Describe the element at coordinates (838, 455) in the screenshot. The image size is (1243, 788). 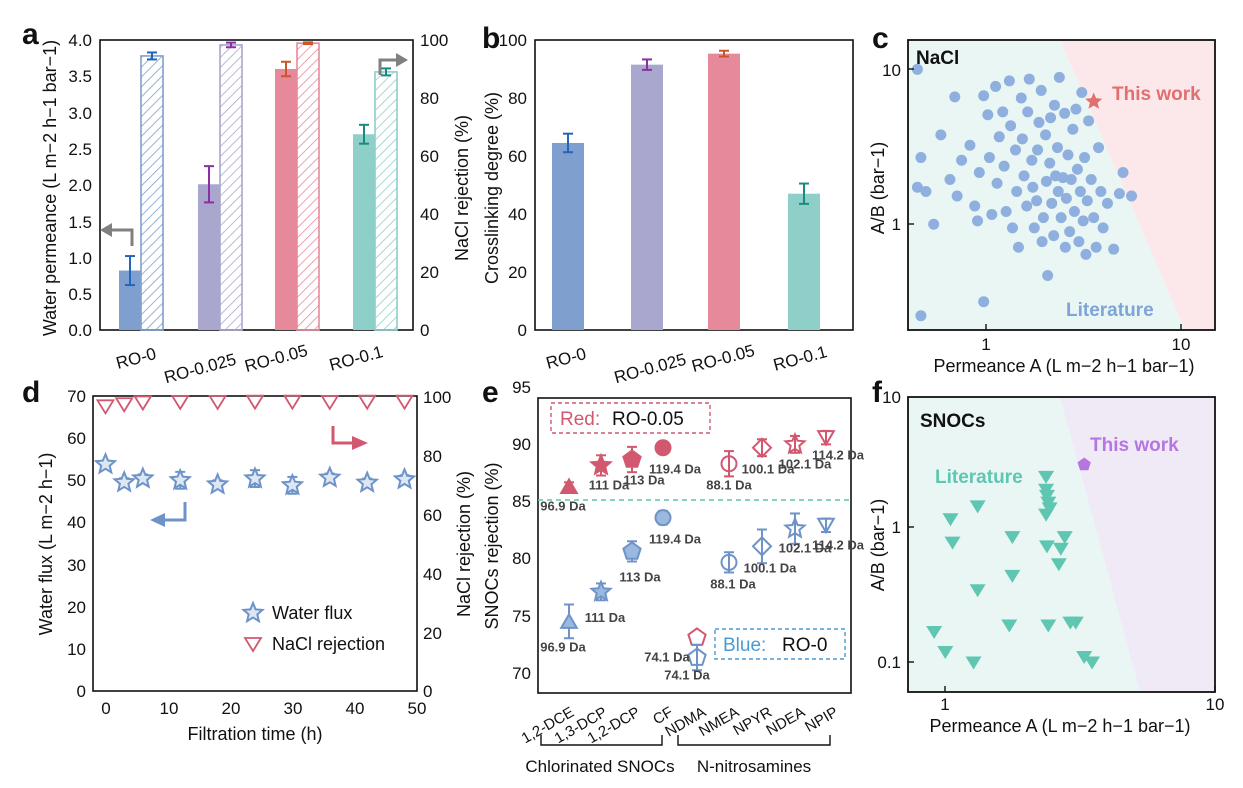
I see `e-red-mw-label: 114.2 Da` at that location.